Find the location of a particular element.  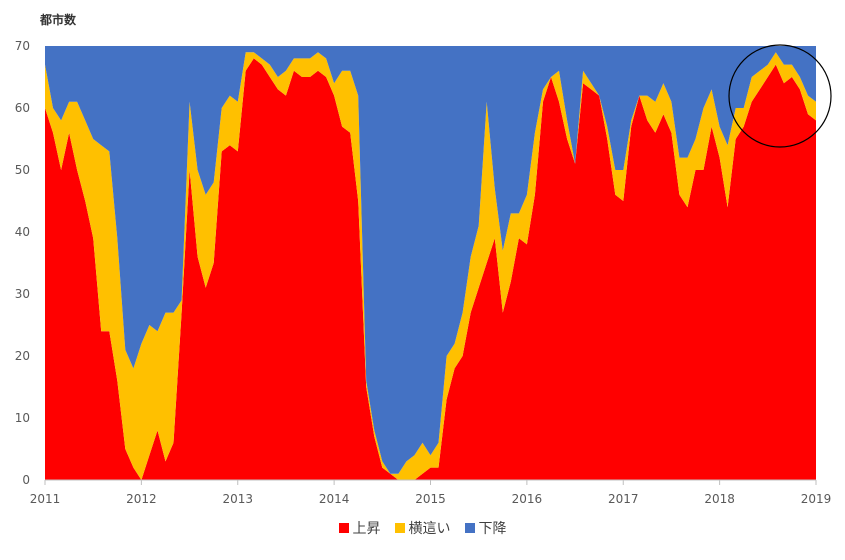

y-tick-label: 30 is located at coordinates (22, 294).